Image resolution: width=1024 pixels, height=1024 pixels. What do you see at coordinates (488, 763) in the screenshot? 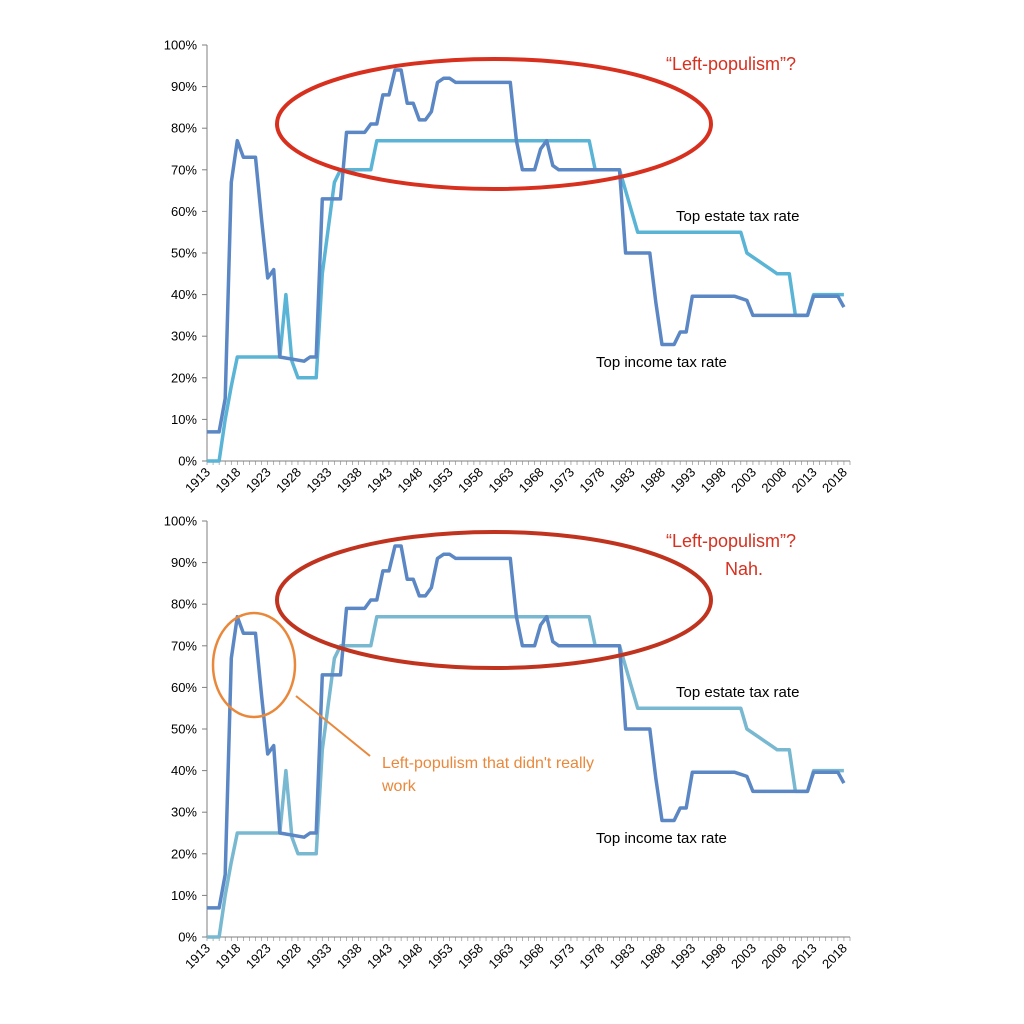
I see `failed-populism-label-line1: Left-populism that didn't really` at bounding box center [488, 763].